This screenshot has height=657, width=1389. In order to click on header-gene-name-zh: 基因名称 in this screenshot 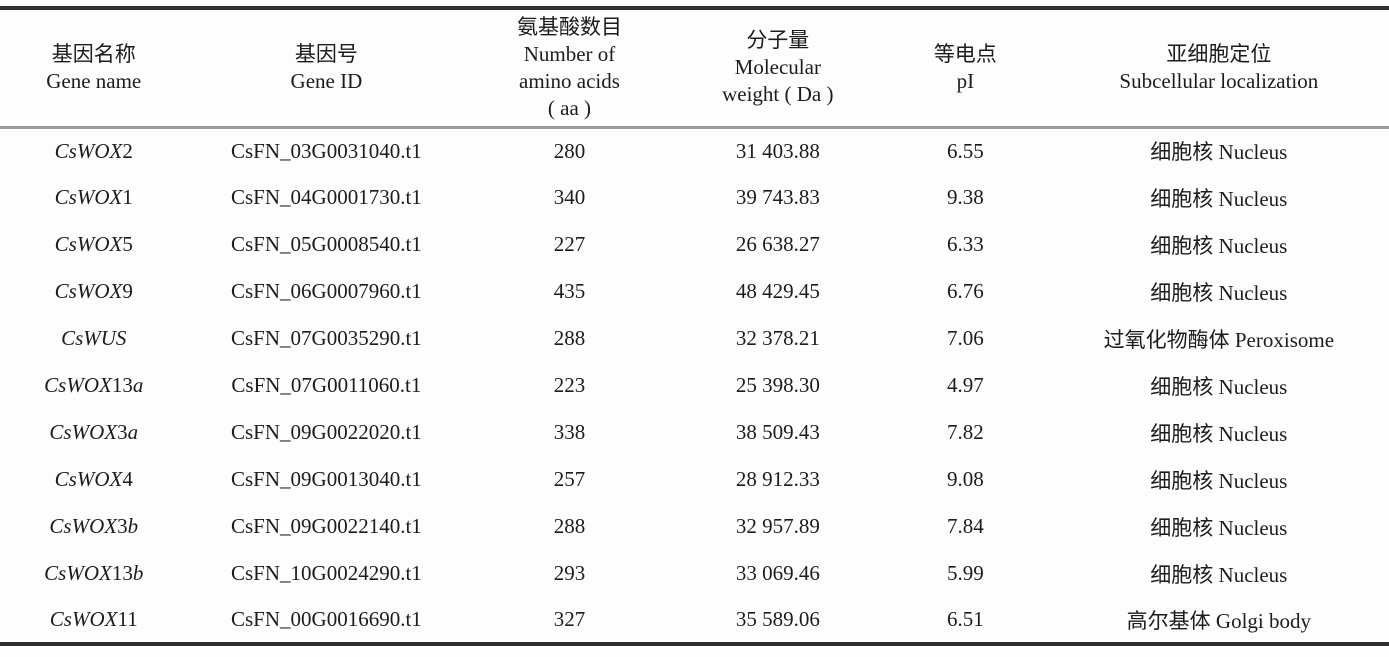, I will do `click(93, 53)`.